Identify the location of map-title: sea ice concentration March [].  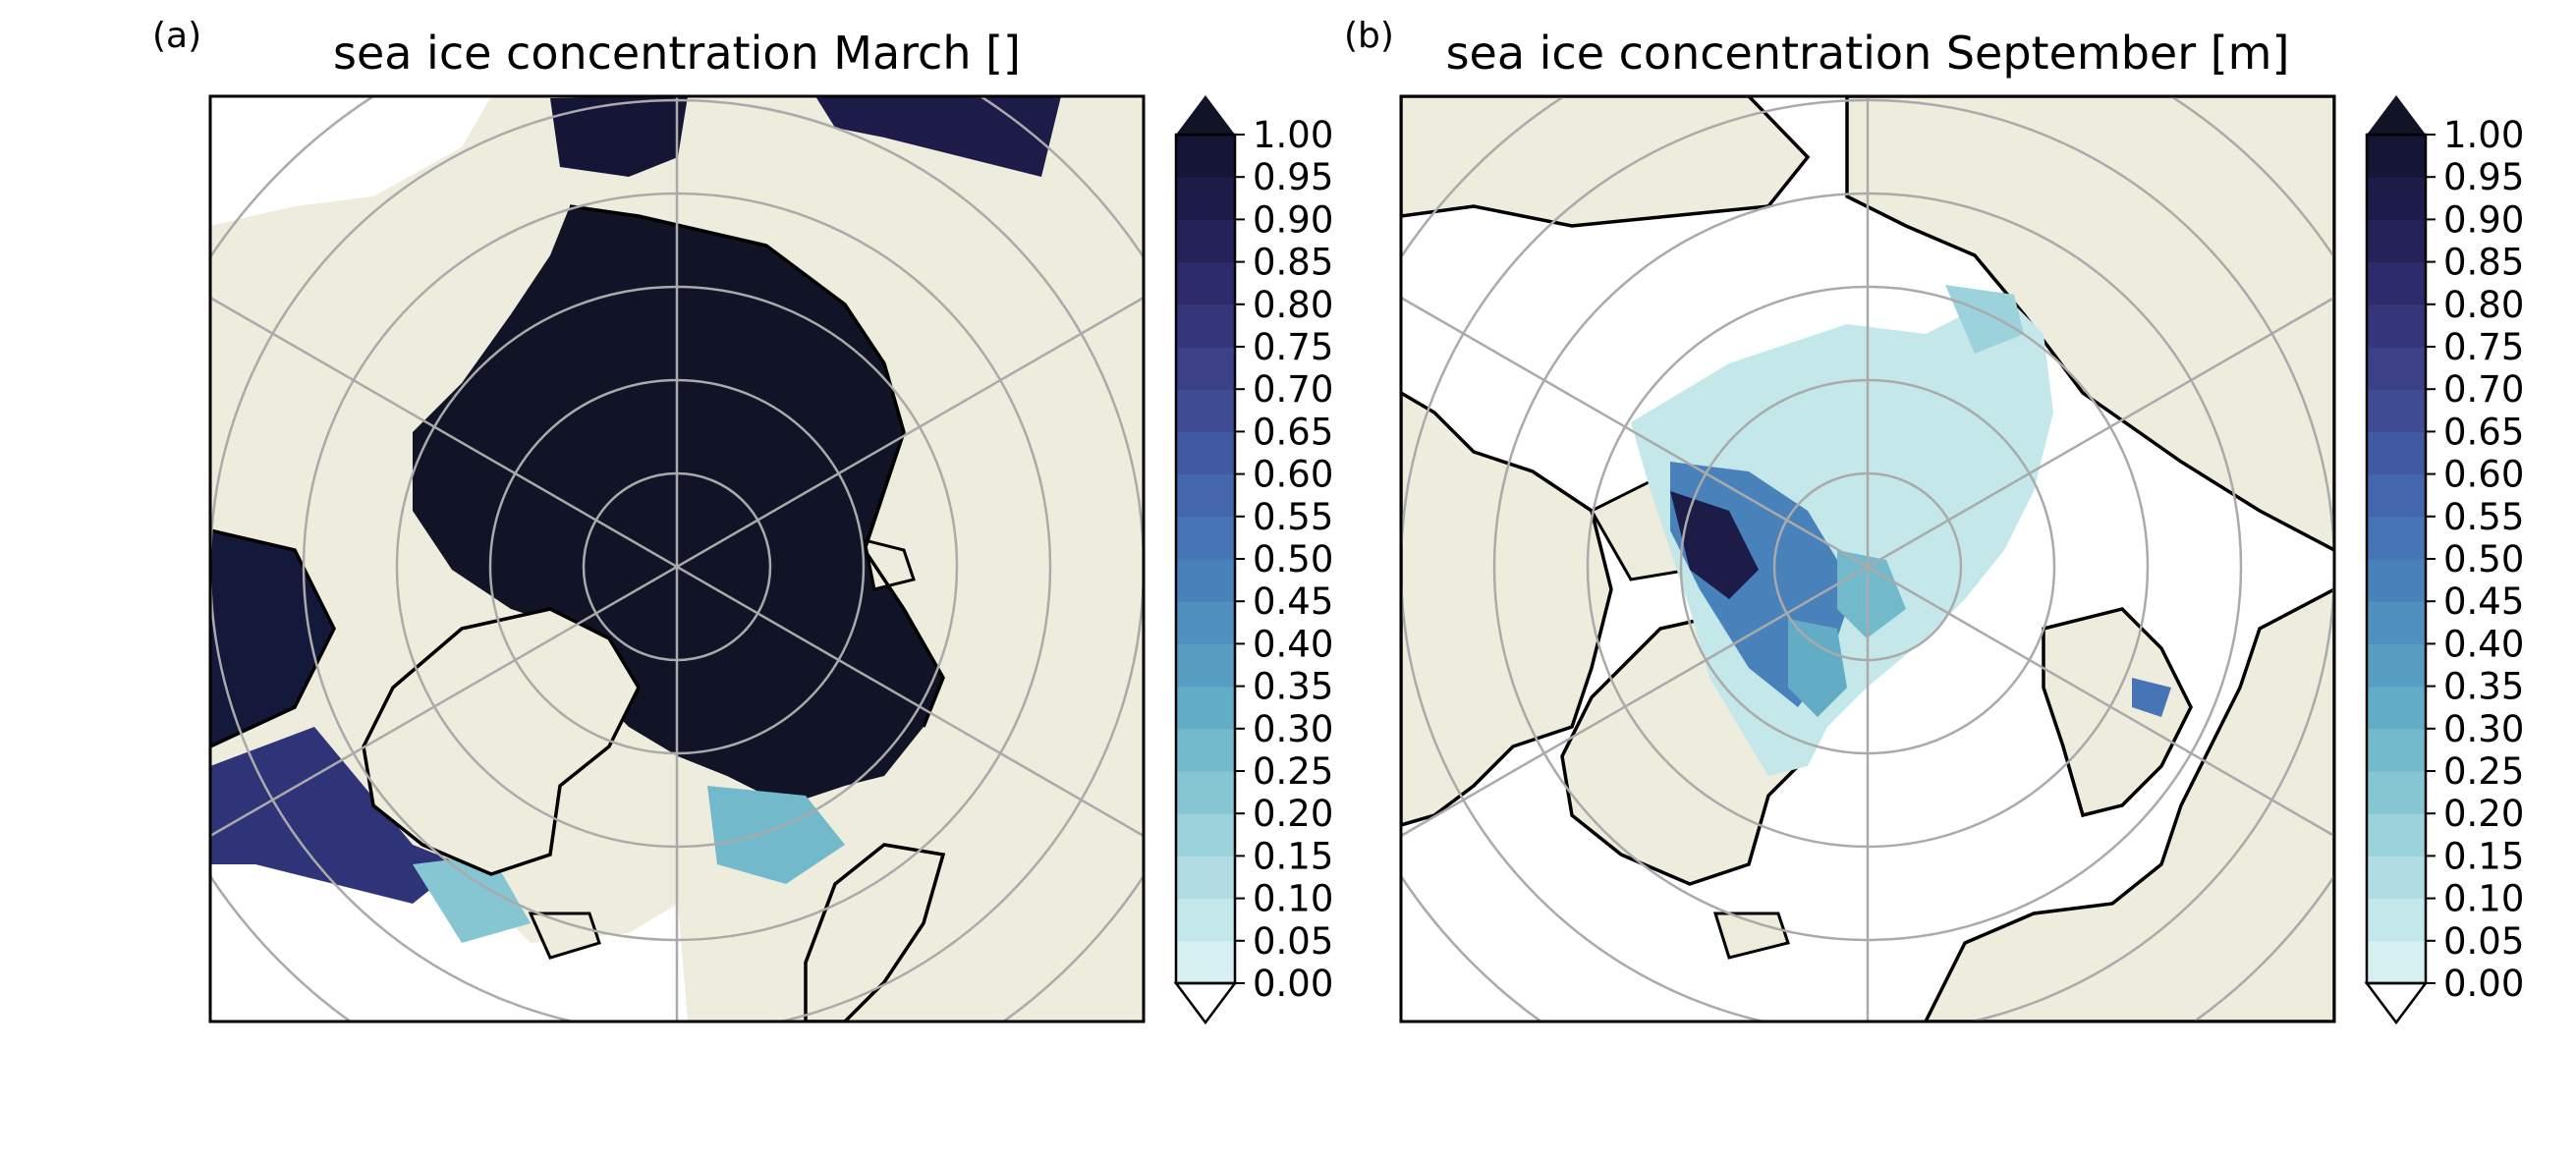
(677, 53).